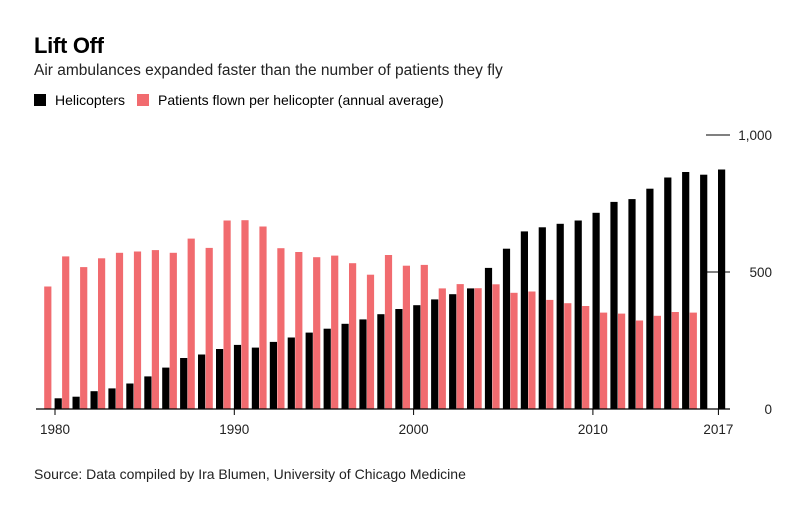 The image size is (801, 505). I want to click on bar-helicopters-2010, so click(596, 310).